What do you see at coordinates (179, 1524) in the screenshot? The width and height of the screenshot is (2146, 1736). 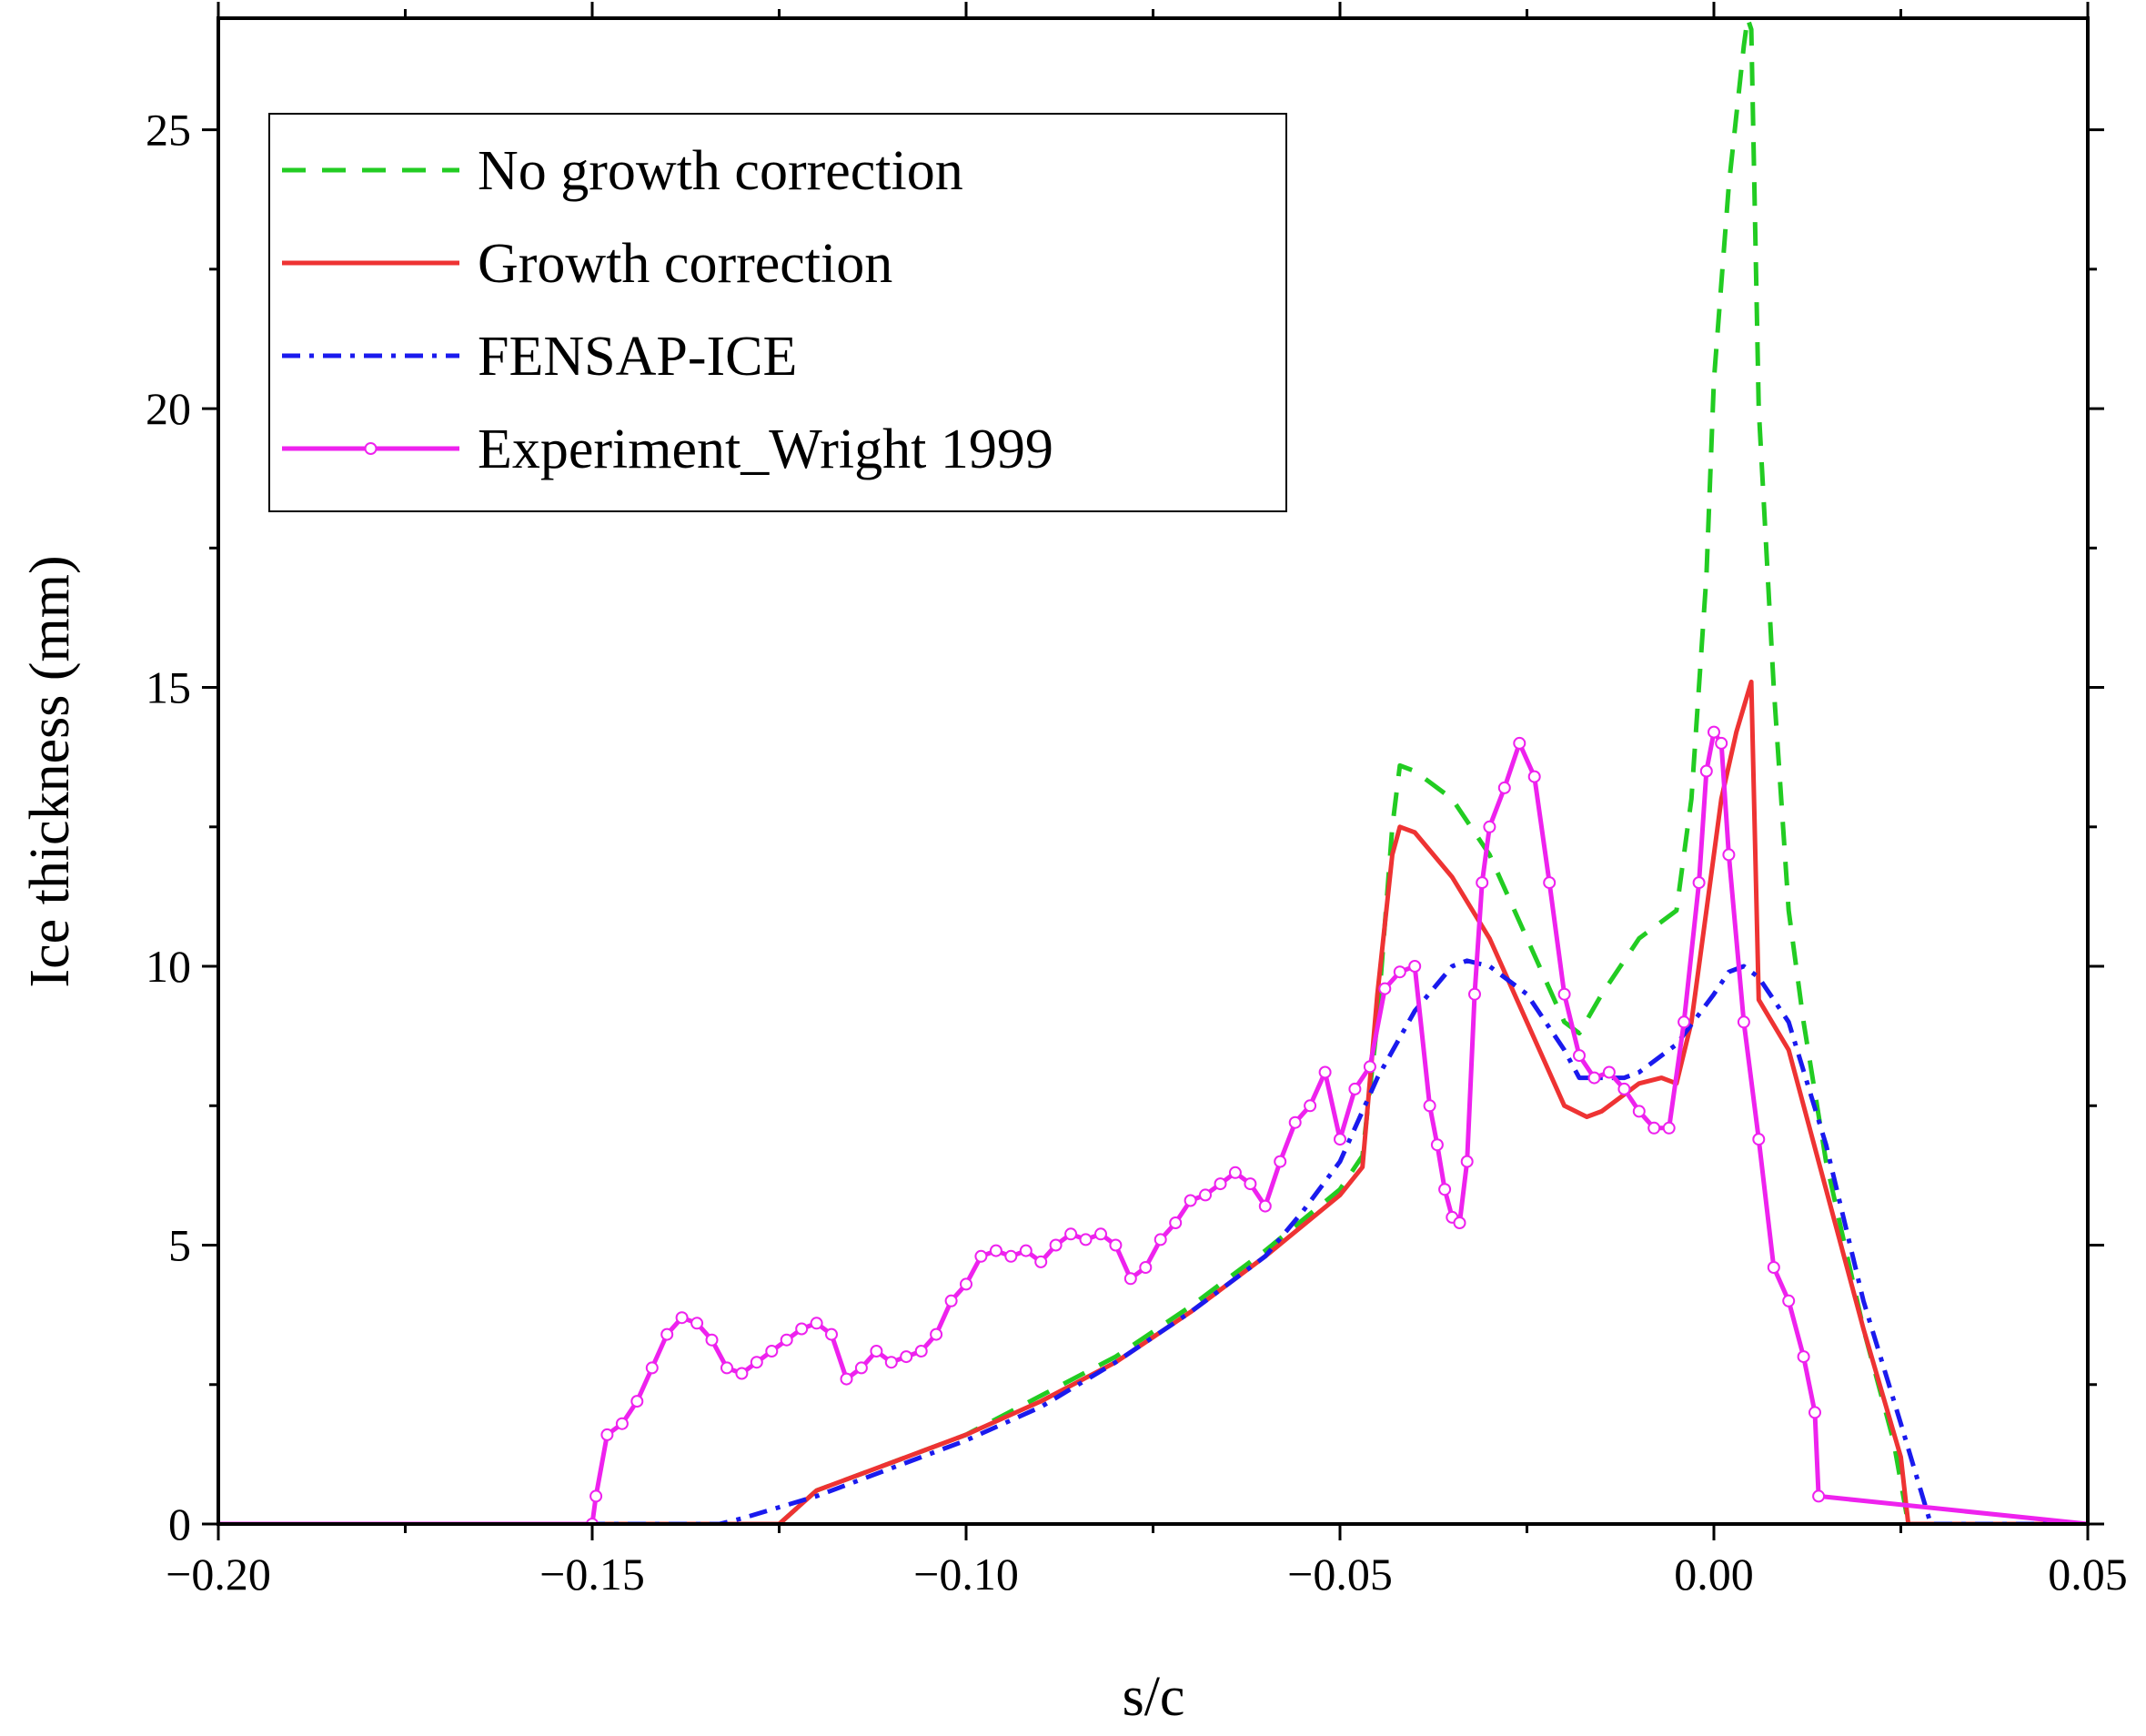 I see `y-tick-label: 0` at bounding box center [179, 1524].